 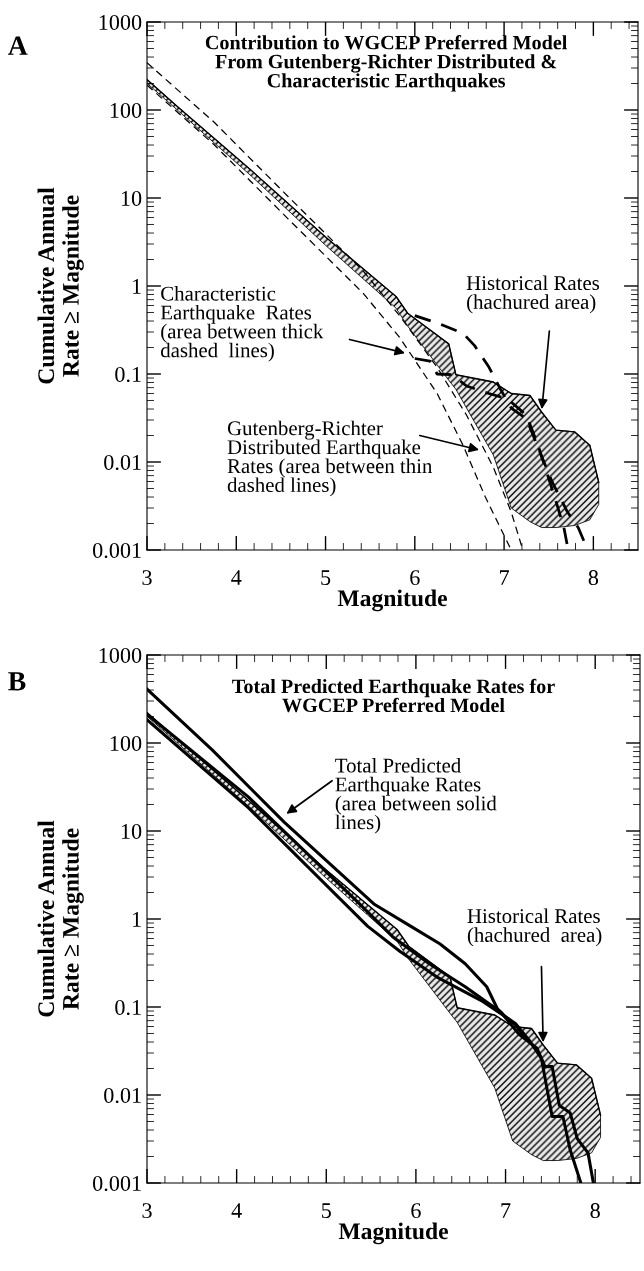 What do you see at coordinates (330, 458) in the screenshot?
I see `annotation: Gutenberg-Richter Distributed Earthquake Rates (area between thin dashed lines)` at bounding box center [330, 458].